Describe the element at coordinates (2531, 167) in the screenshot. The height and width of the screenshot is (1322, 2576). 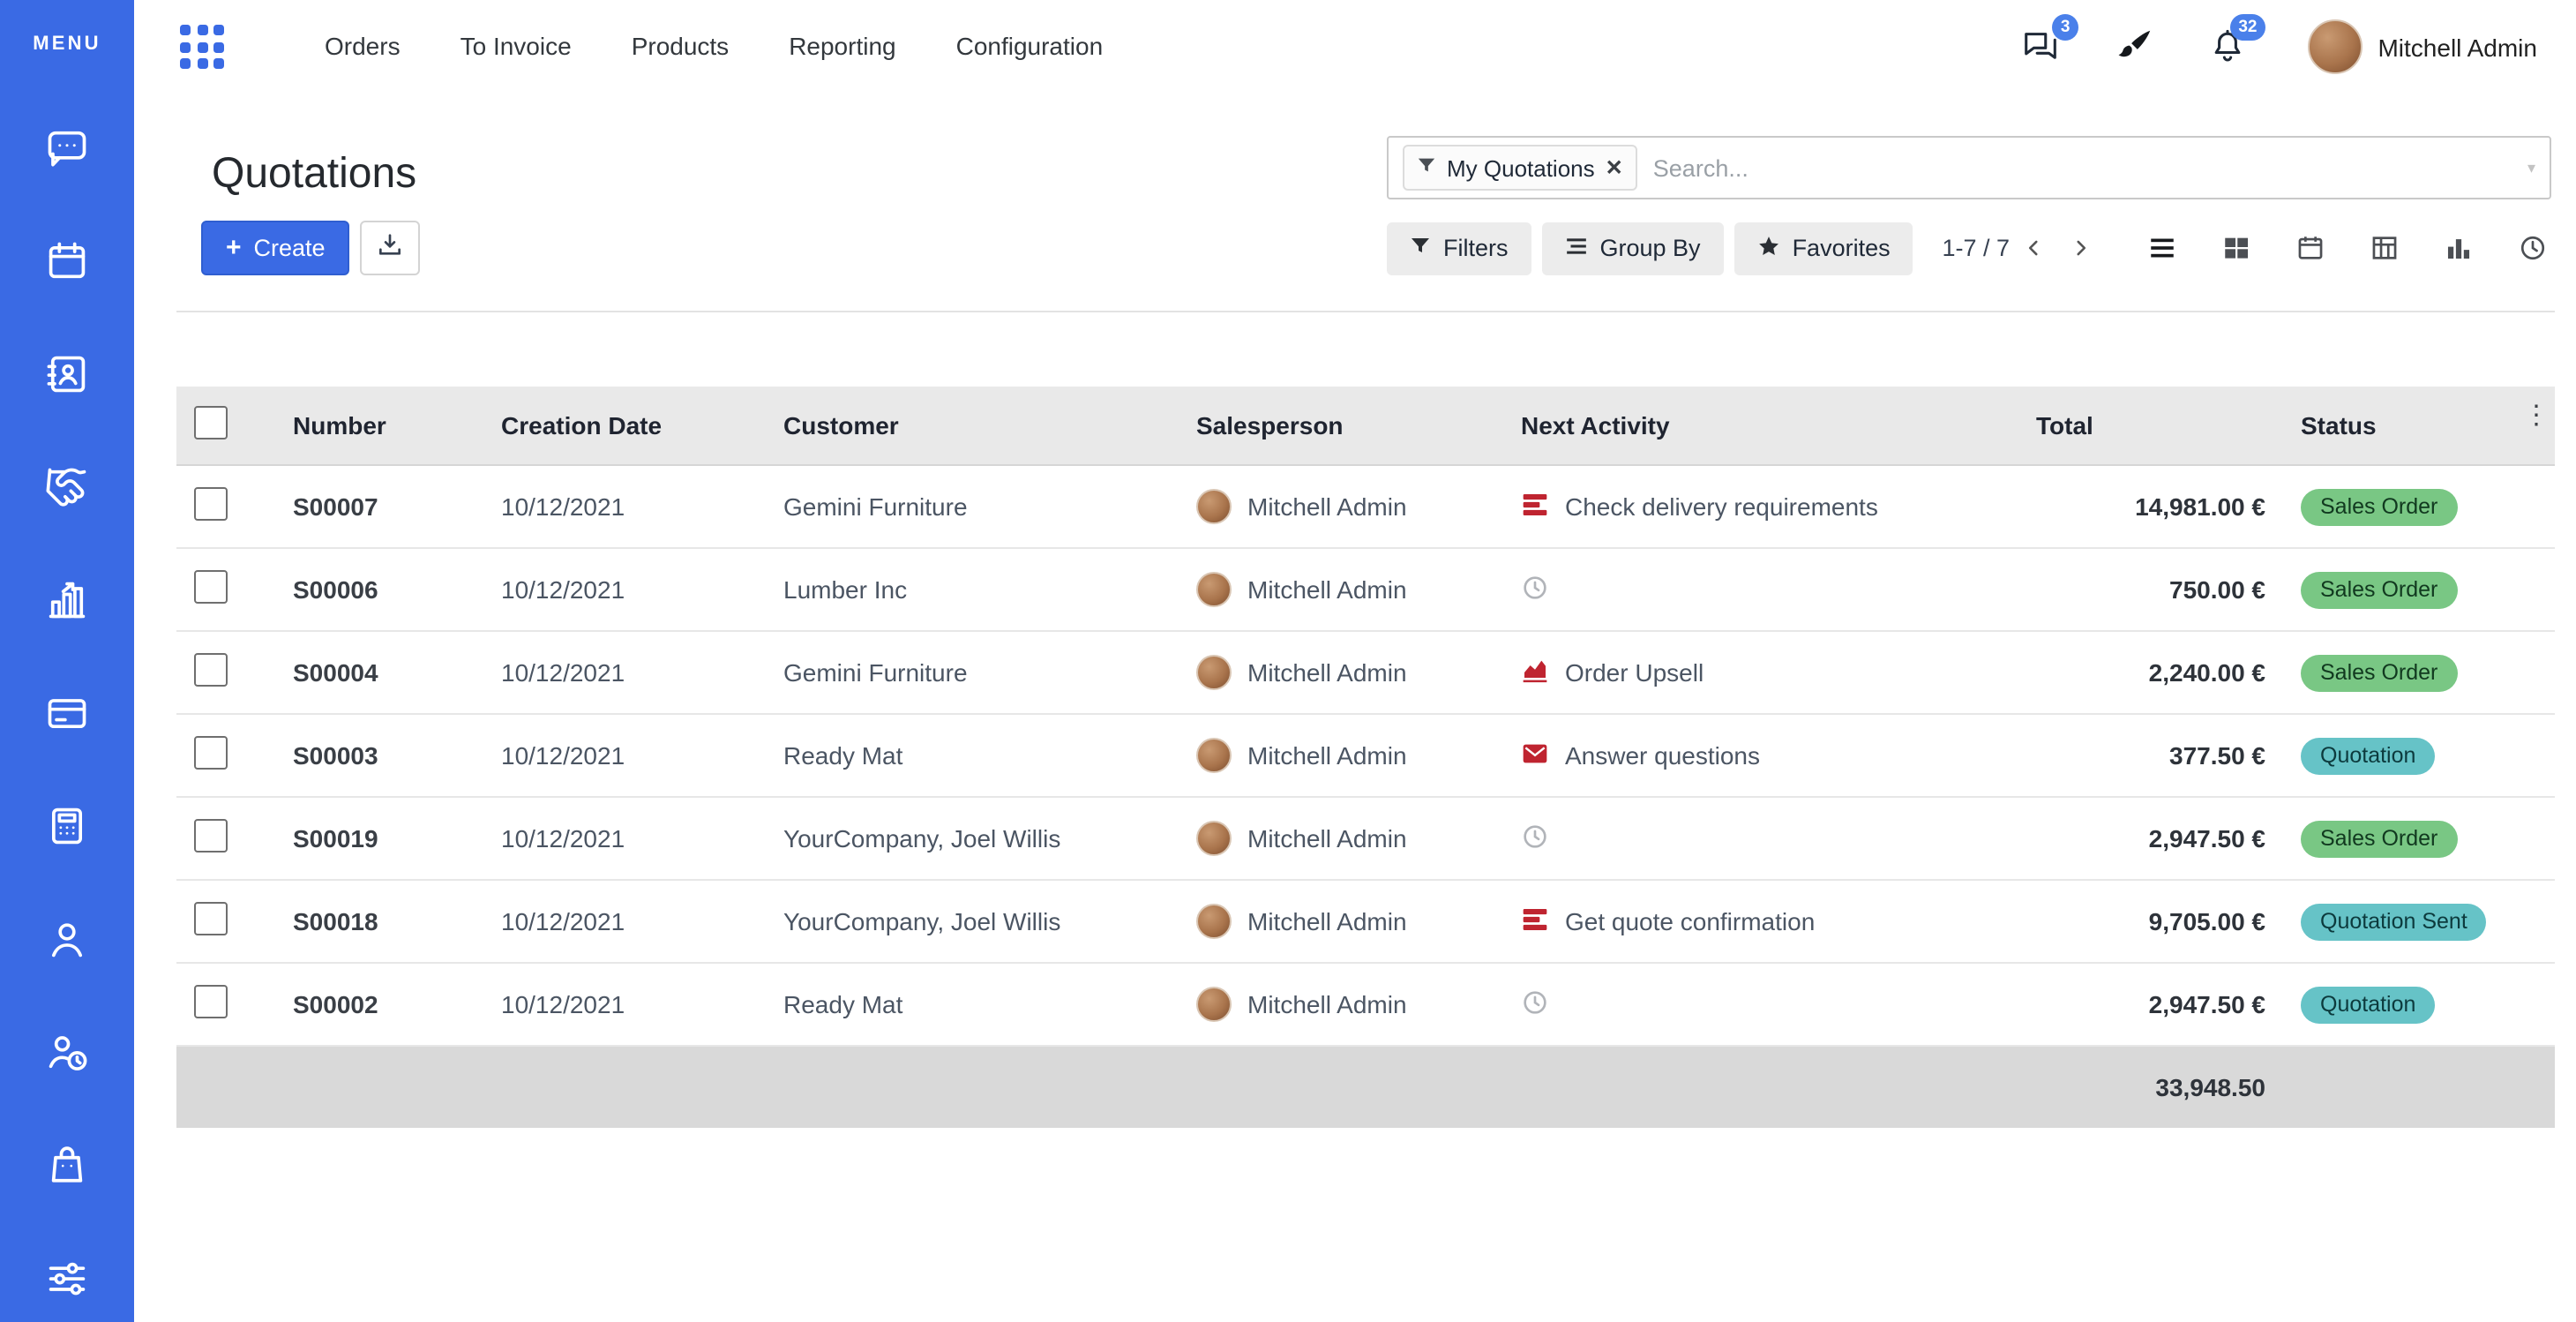
I see `search-dropdown-caret-icon: ▾` at that location.